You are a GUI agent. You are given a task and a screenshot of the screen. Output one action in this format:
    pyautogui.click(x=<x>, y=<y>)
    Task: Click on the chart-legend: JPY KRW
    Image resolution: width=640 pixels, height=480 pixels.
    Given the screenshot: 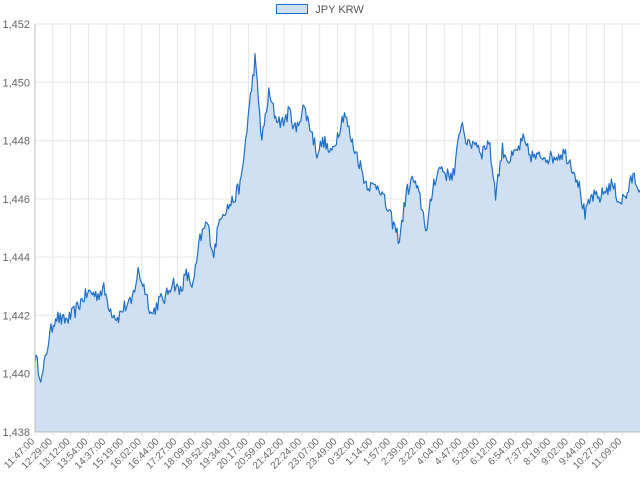 What is the action you would take?
    pyautogui.click(x=320, y=10)
    